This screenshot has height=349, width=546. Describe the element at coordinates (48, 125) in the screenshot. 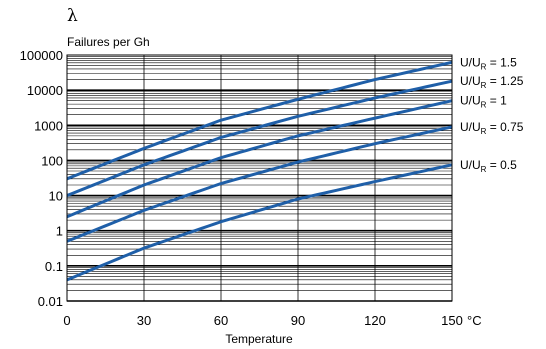

I see `y-tick-label: 1000` at that location.